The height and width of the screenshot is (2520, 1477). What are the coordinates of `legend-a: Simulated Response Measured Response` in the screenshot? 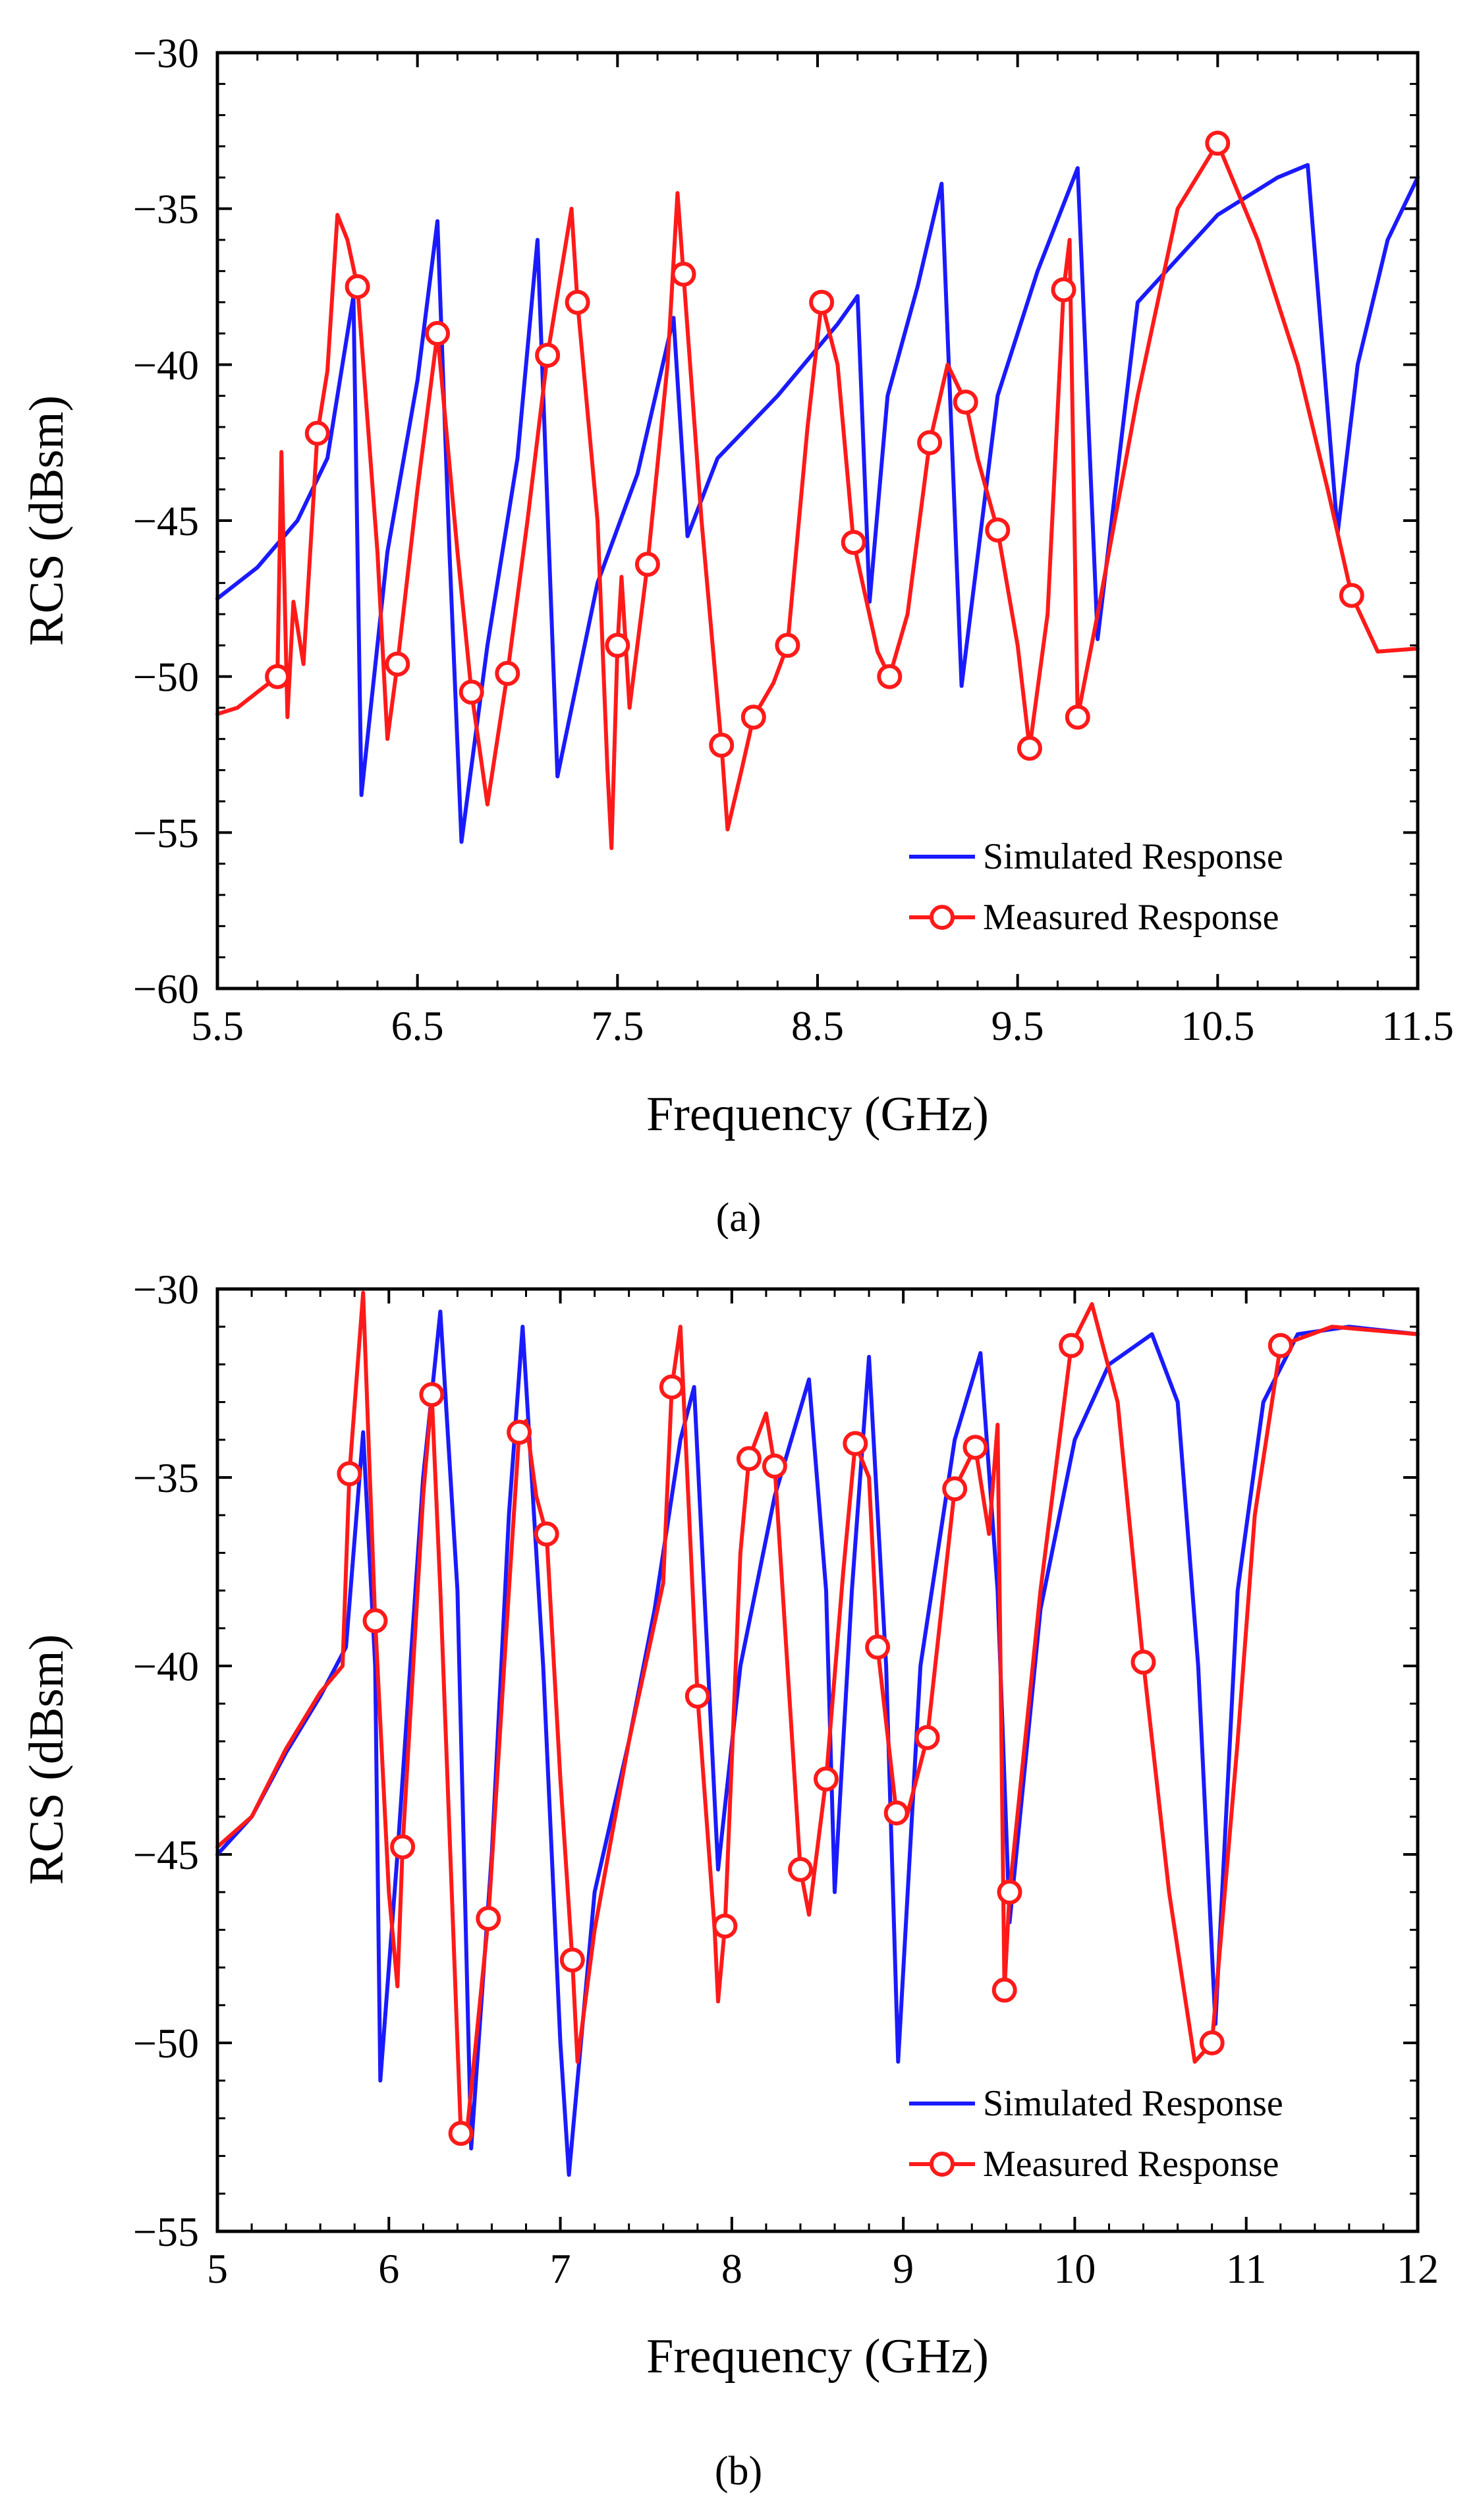 It's located at (1096, 887).